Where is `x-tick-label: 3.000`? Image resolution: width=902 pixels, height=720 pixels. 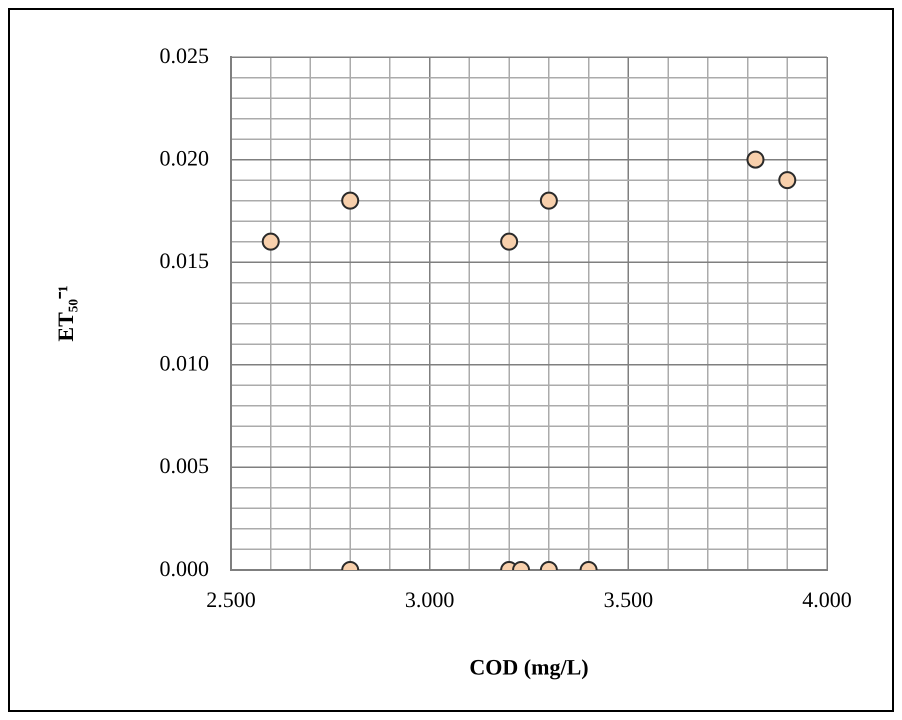 x-tick-label: 3.000 is located at coordinates (429, 599).